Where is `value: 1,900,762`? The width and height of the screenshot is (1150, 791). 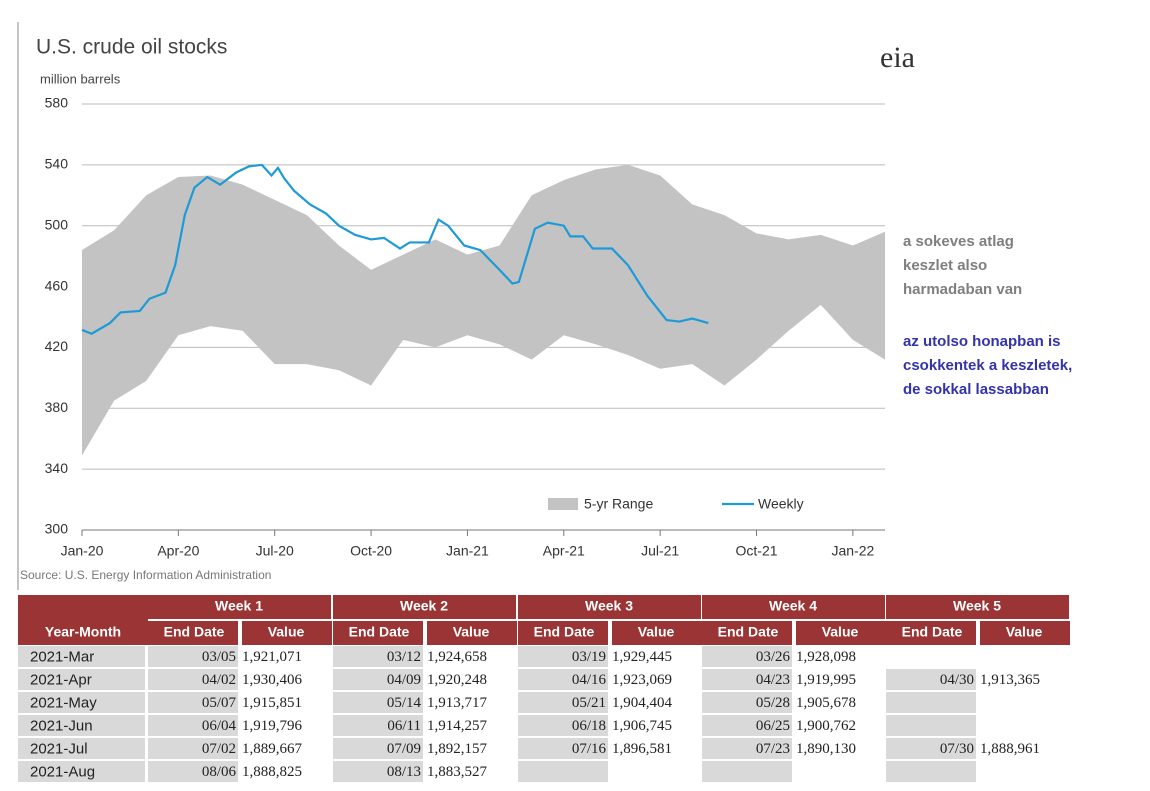
value: 1,900,762 is located at coordinates (826, 726).